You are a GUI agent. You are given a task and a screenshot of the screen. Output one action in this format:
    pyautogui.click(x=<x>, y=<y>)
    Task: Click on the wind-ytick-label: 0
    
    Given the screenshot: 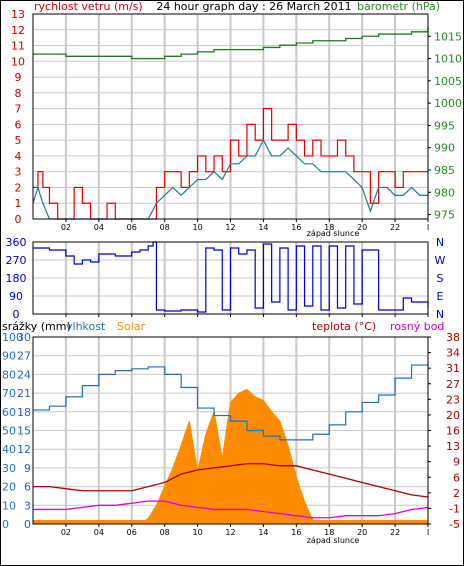 What is the action you would take?
    pyautogui.click(x=18, y=219)
    